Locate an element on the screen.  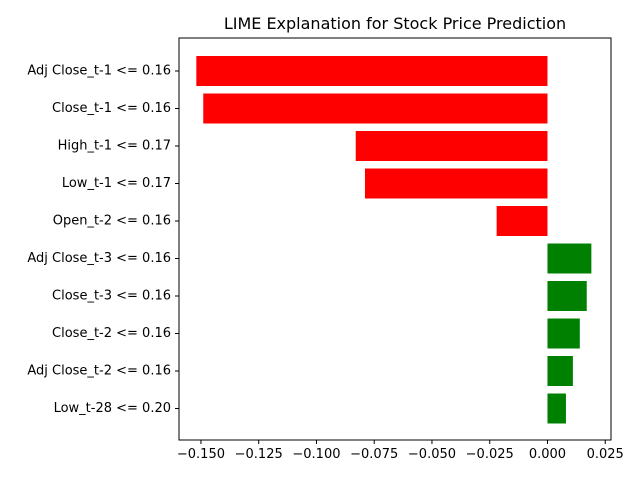
x-tick-label: −0.150 is located at coordinates (201, 454).